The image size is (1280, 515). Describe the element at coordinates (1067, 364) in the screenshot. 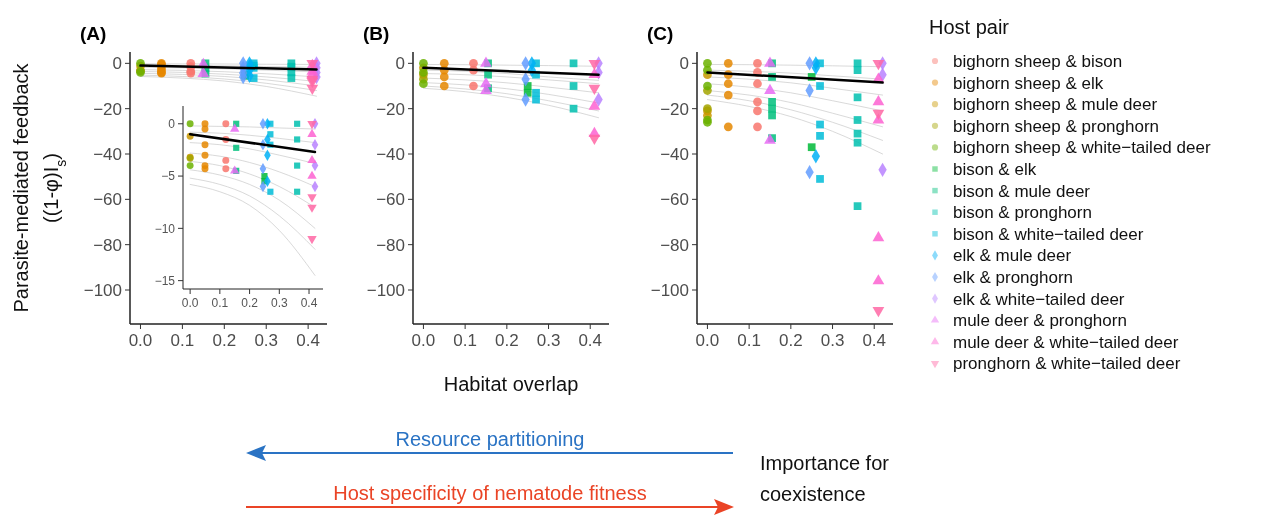

I see `legend-label: pronghorn & white−tailed deer` at that location.